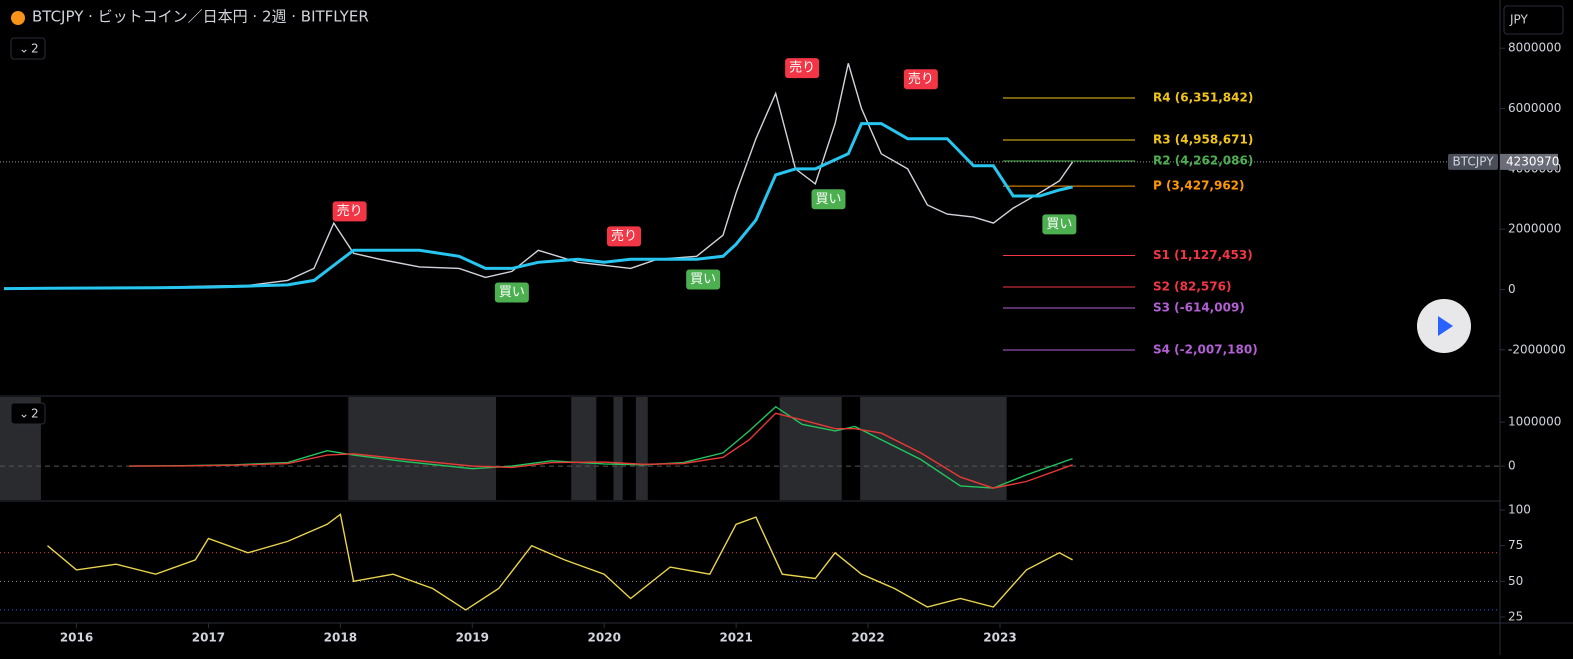  I want to click on price-tag, so click(1529, 161).